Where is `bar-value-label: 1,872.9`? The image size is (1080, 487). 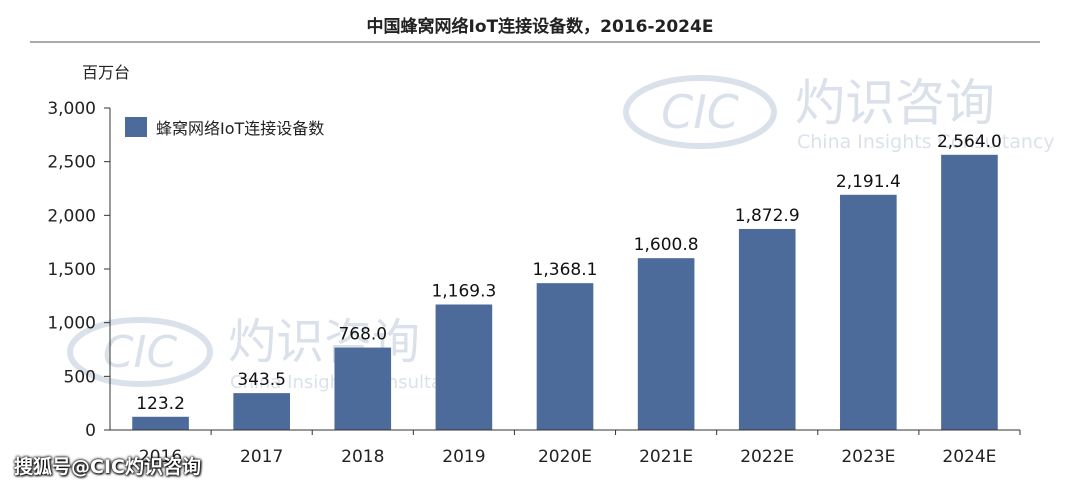
bar-value-label: 1,872.9 is located at coordinates (767, 216).